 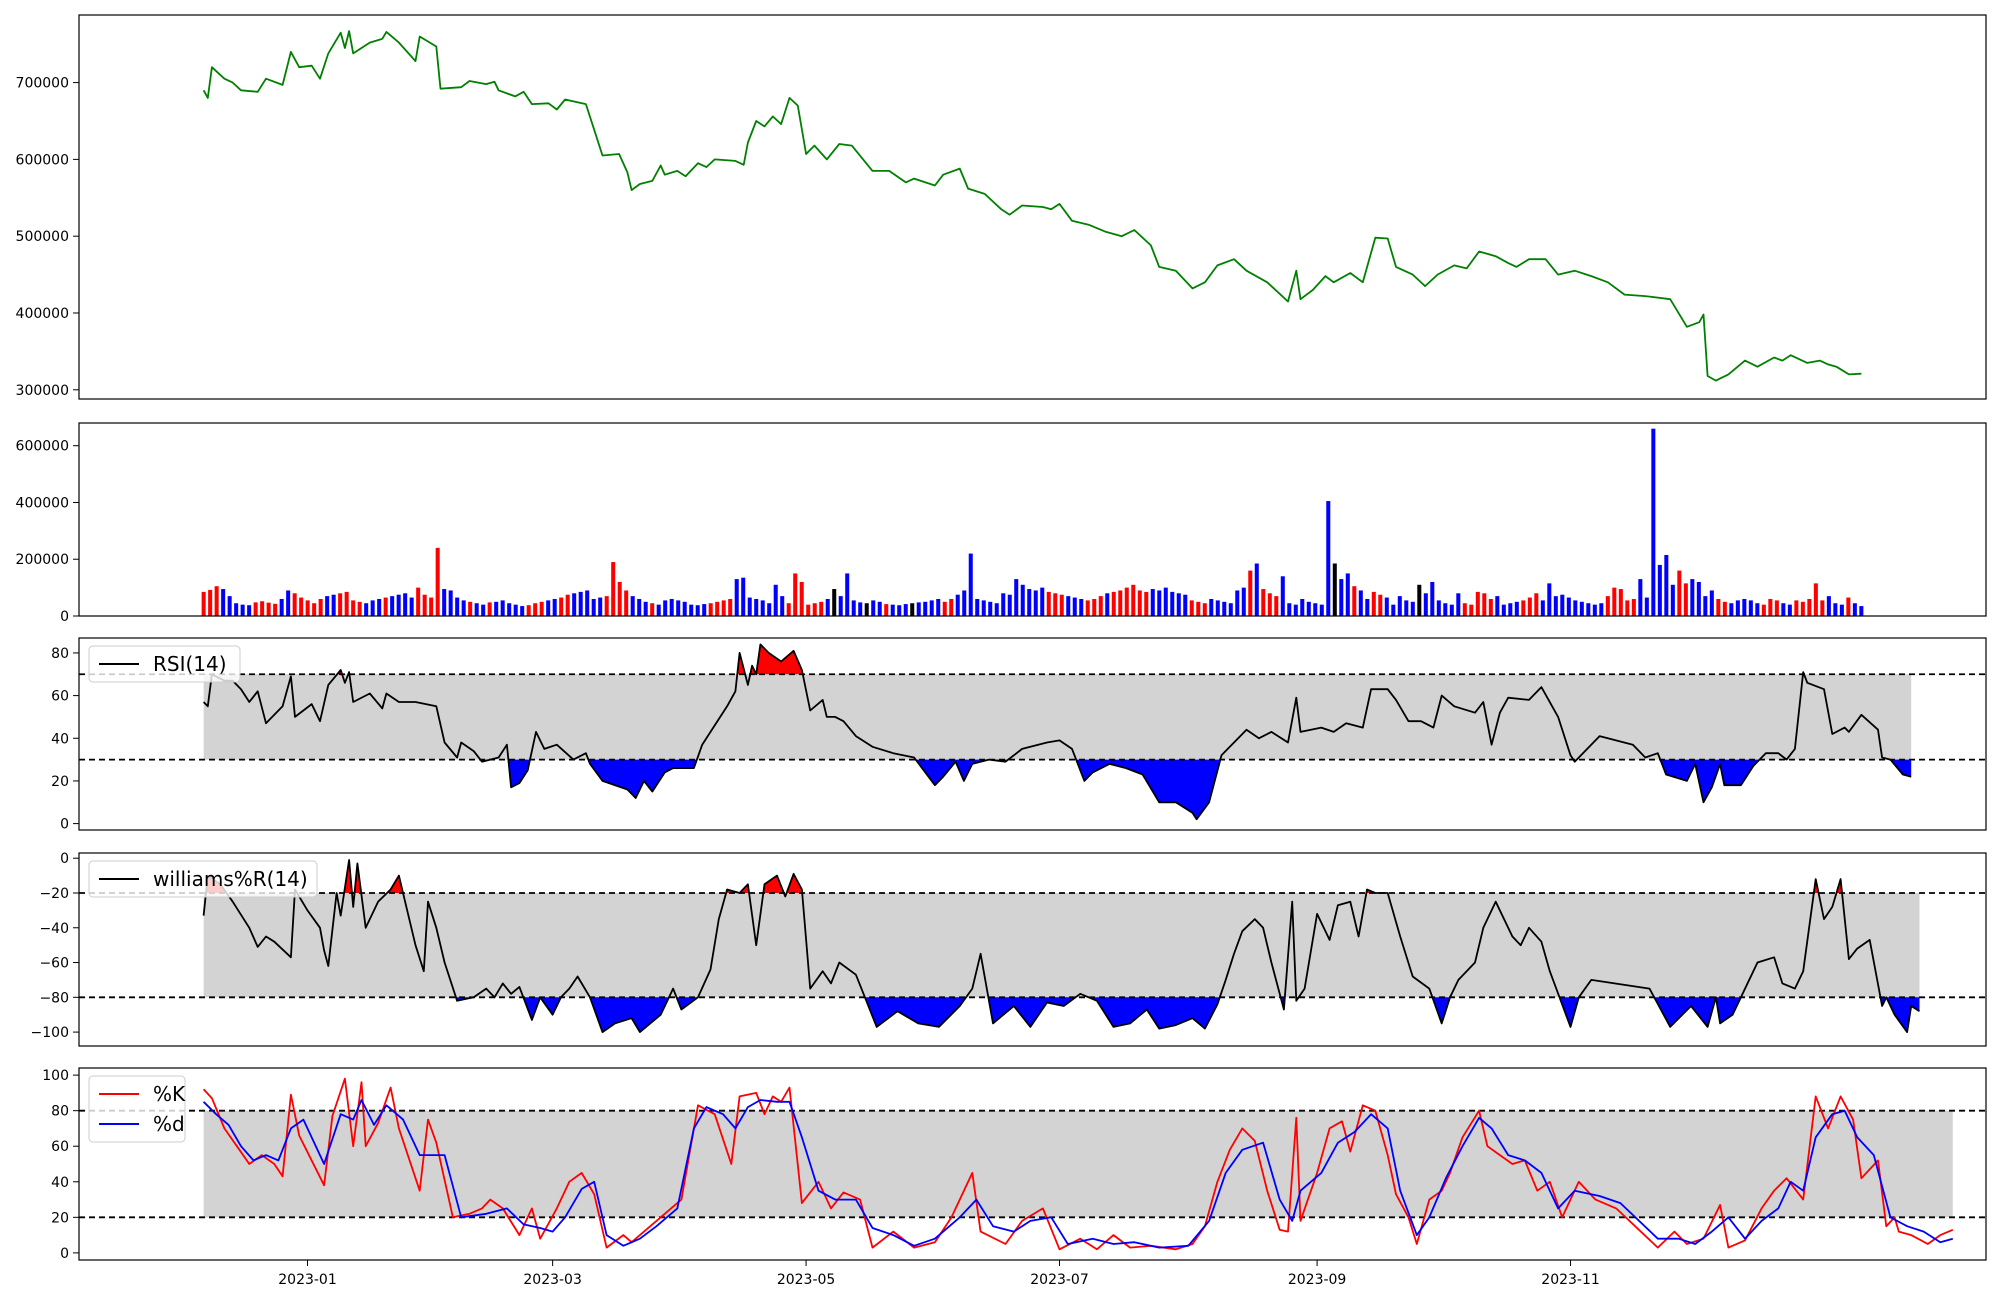 I want to click on williams-ytick-label: −80, so click(x=54, y=998).